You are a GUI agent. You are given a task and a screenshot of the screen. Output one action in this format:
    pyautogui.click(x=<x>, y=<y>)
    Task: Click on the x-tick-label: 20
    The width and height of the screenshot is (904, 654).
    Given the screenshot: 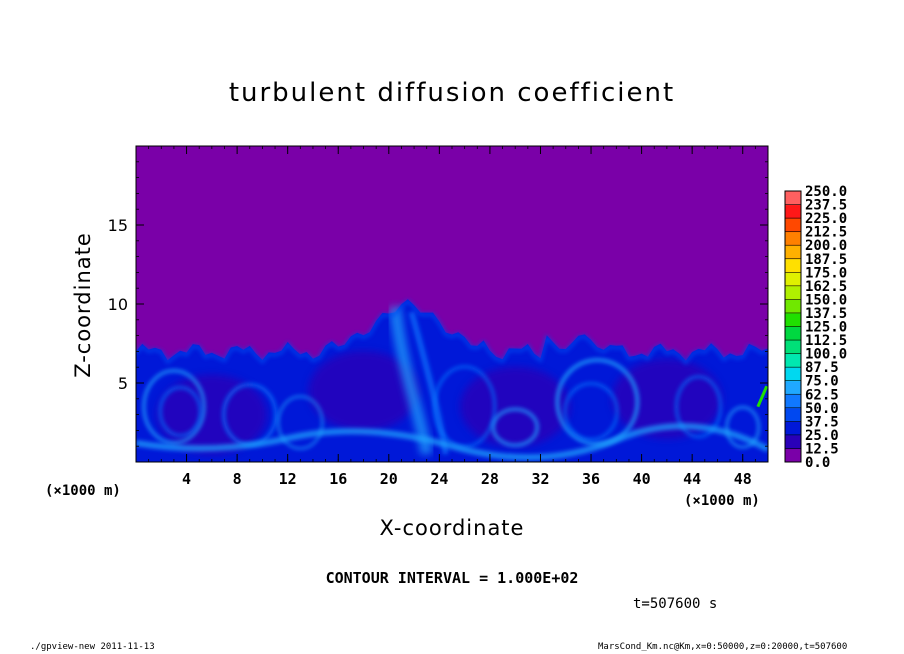 What is the action you would take?
    pyautogui.click(x=389, y=479)
    